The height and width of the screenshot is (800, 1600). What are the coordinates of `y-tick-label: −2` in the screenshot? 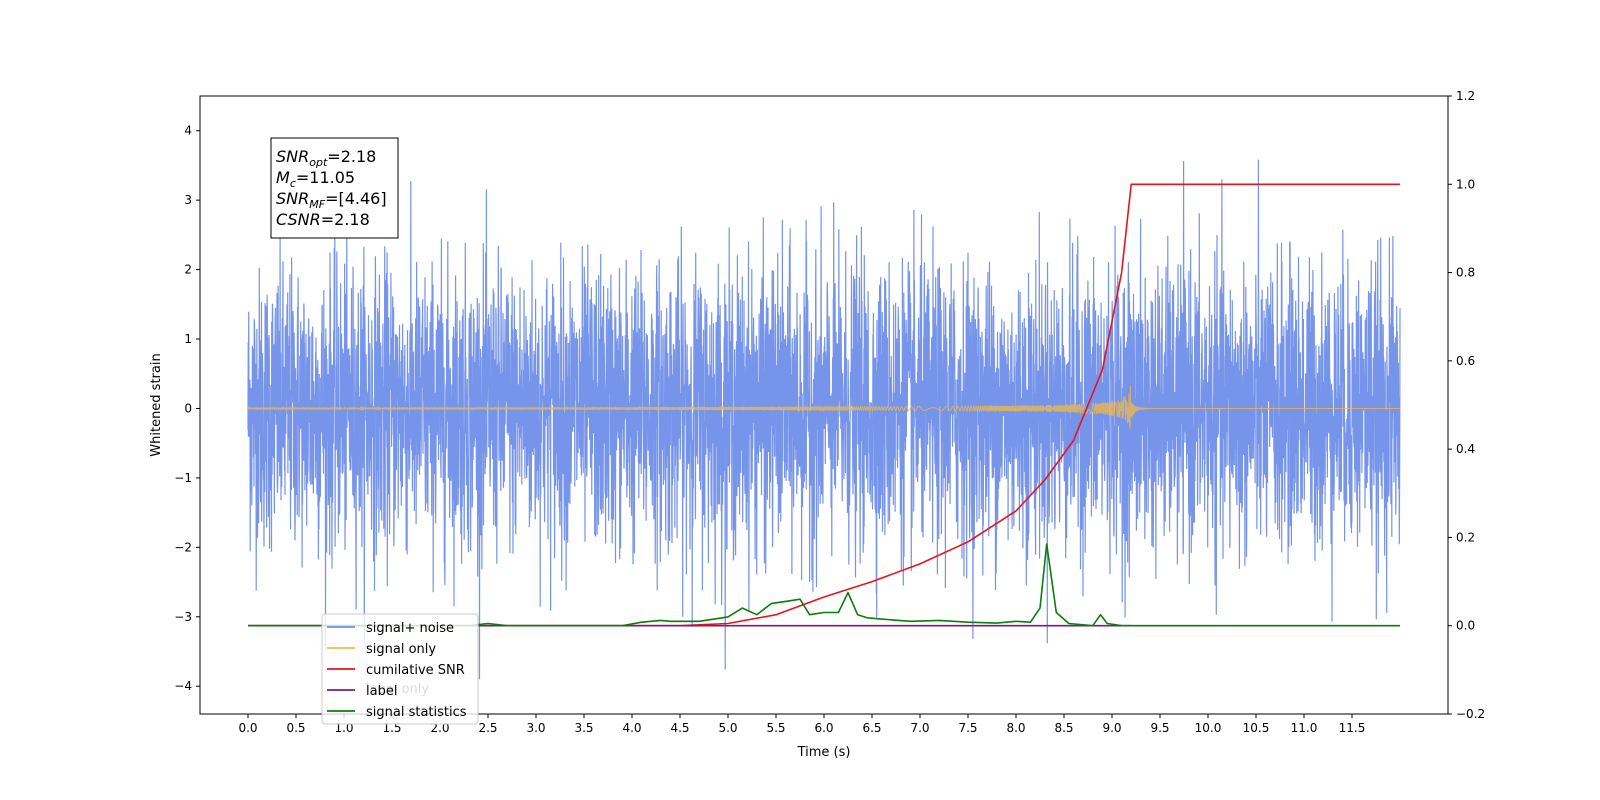 It's located at (183, 547).